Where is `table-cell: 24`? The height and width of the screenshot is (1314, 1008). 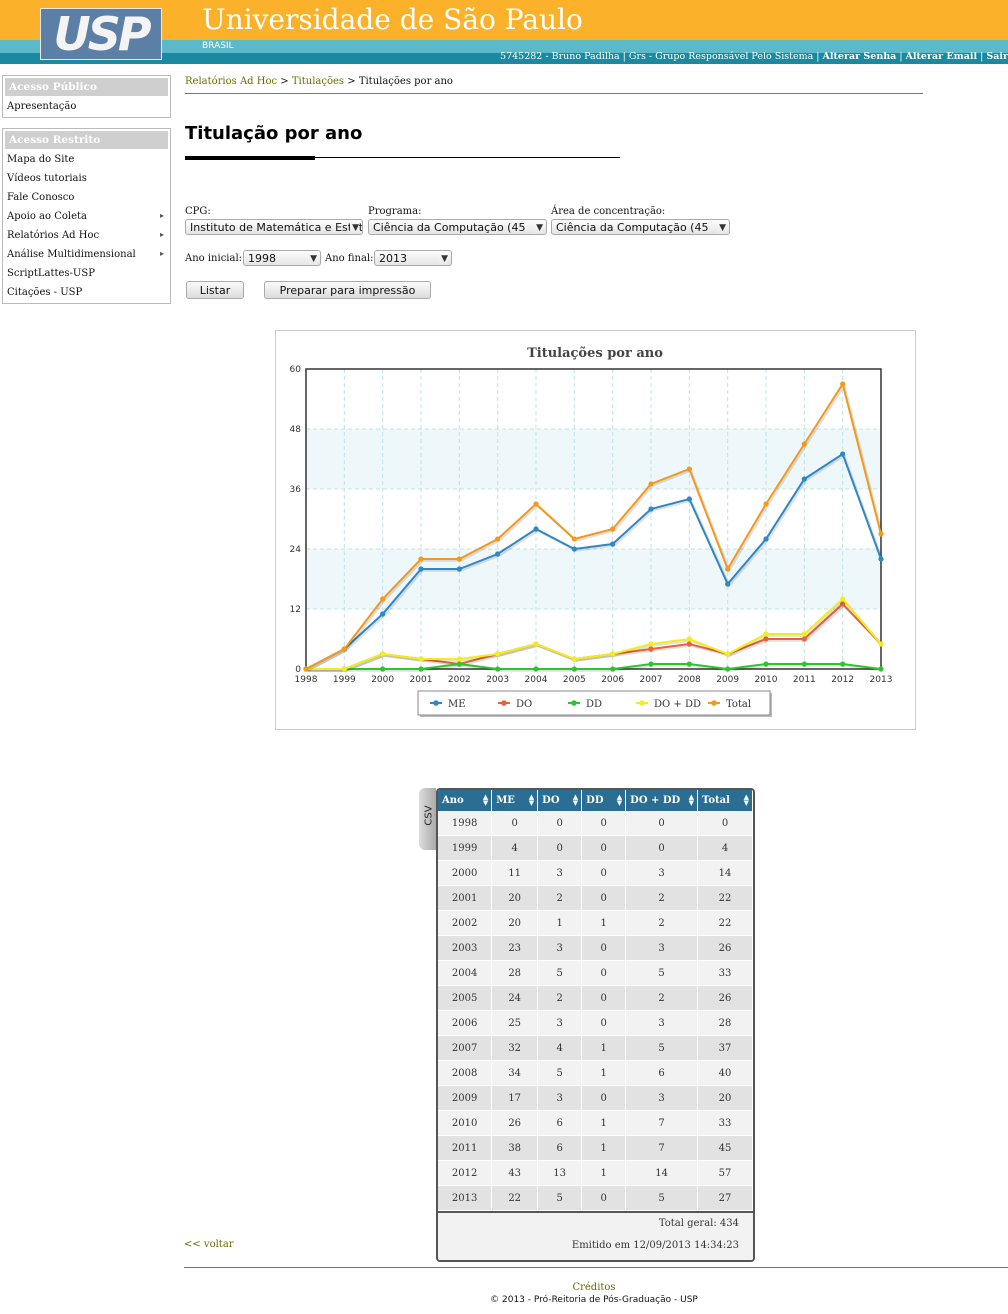
table-cell: 24 is located at coordinates (515, 998).